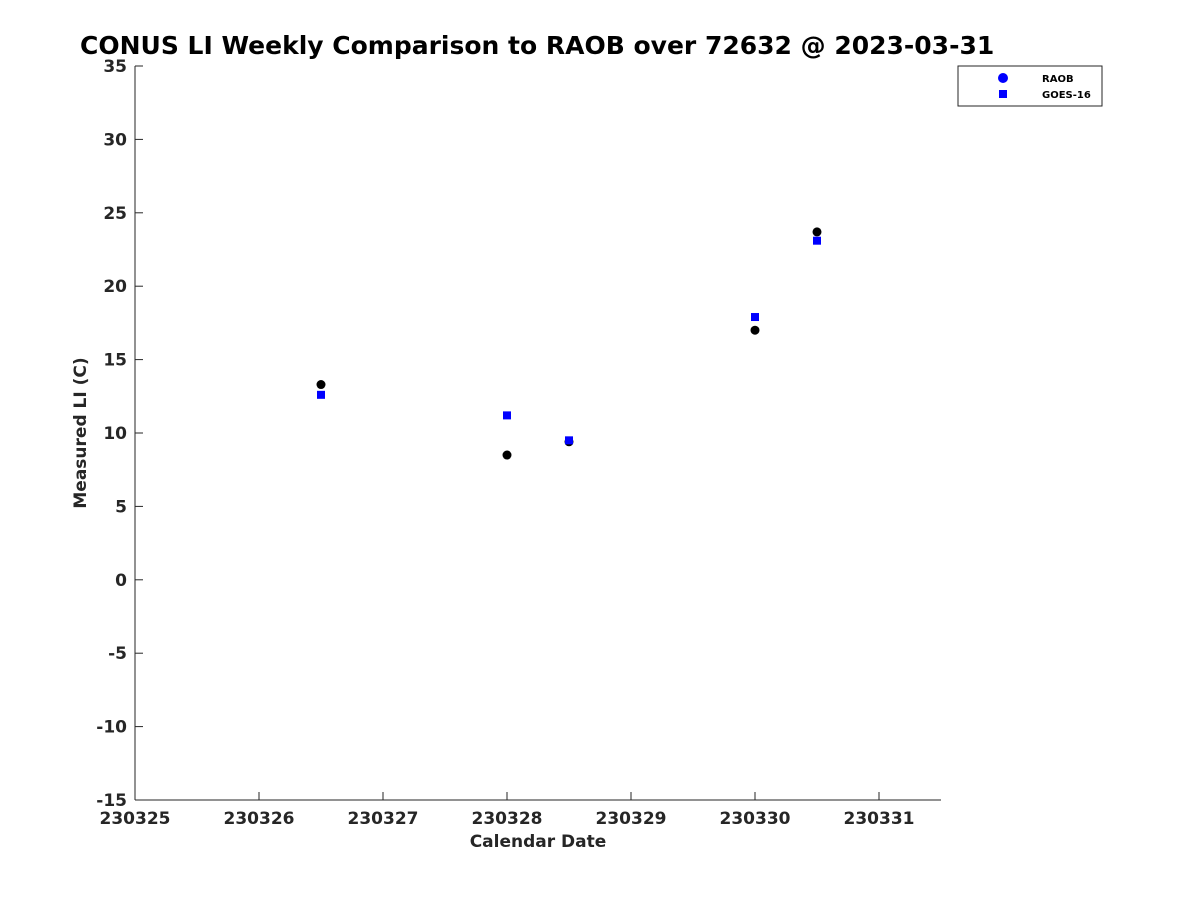  Describe the element at coordinates (115, 361) in the screenshot. I see `y-tick-label: 15` at that location.